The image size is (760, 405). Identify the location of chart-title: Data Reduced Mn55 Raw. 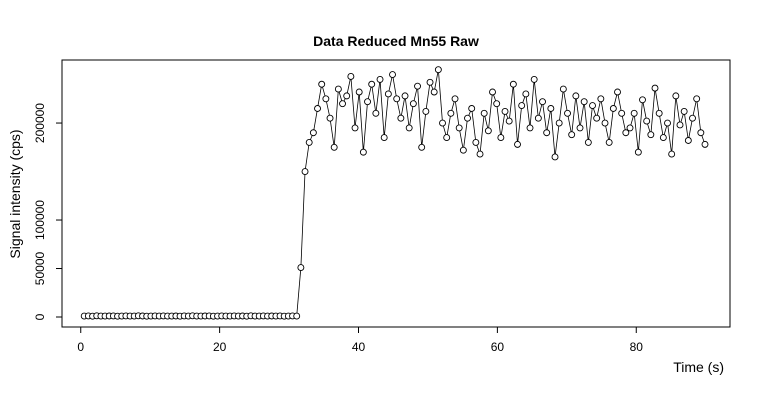
(396, 41).